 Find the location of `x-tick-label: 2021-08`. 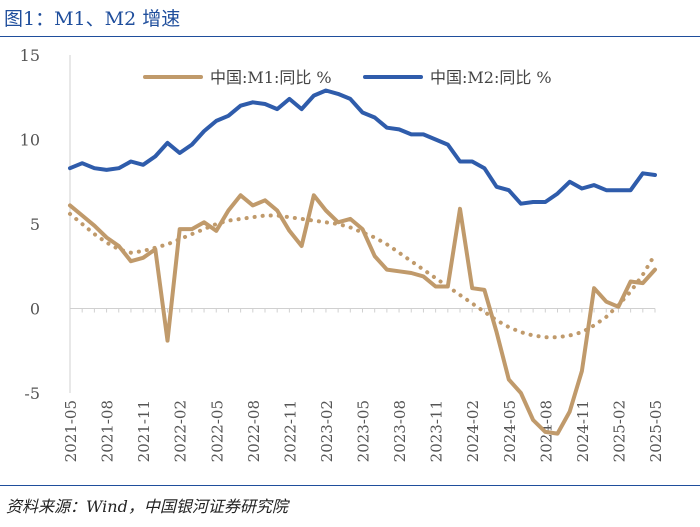

x-tick-label: 2021-08 is located at coordinates (108, 431).